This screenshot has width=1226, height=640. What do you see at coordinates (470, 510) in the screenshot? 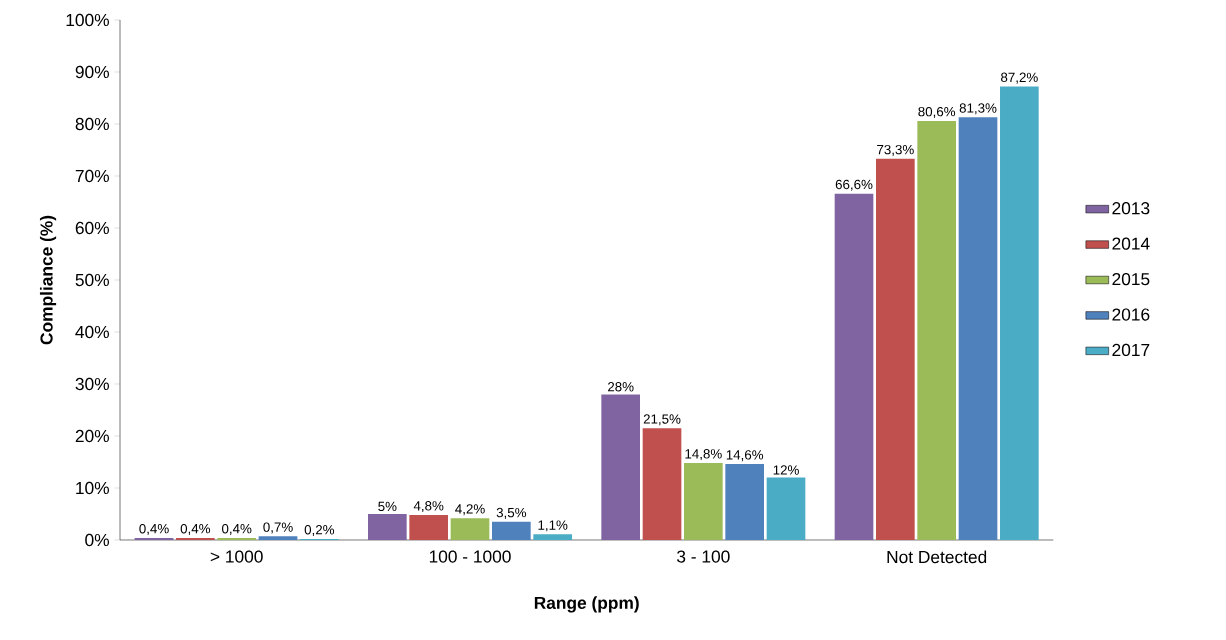
I see `data-label: 4,2%` at bounding box center [470, 510].